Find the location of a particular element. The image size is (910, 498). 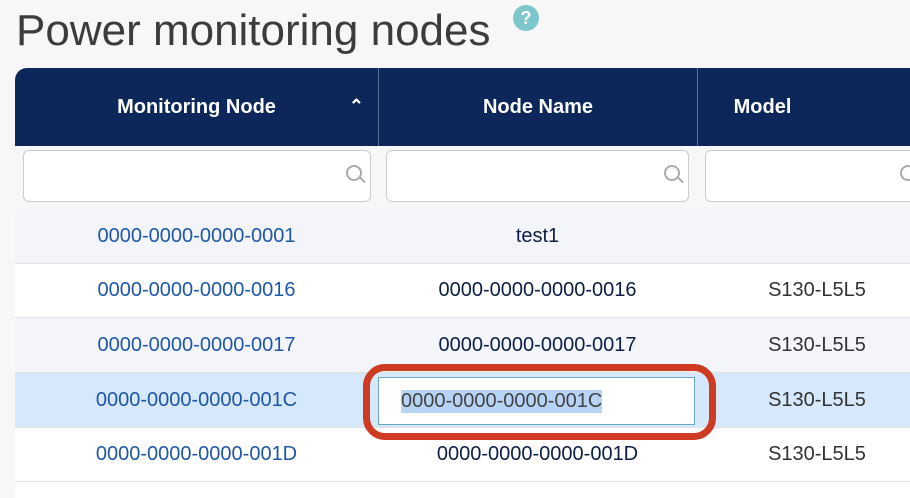

column-header-node-name: Node Name is located at coordinates (538, 107).